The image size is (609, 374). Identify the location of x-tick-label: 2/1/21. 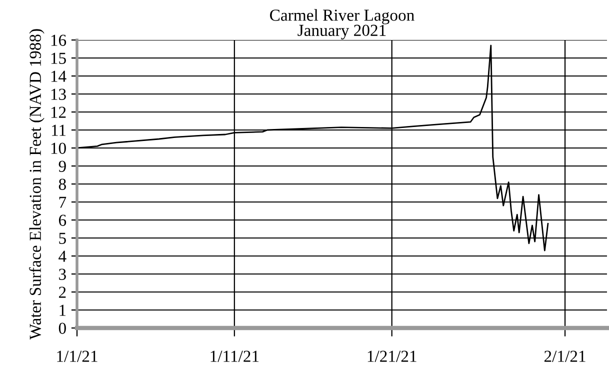
(565, 356).